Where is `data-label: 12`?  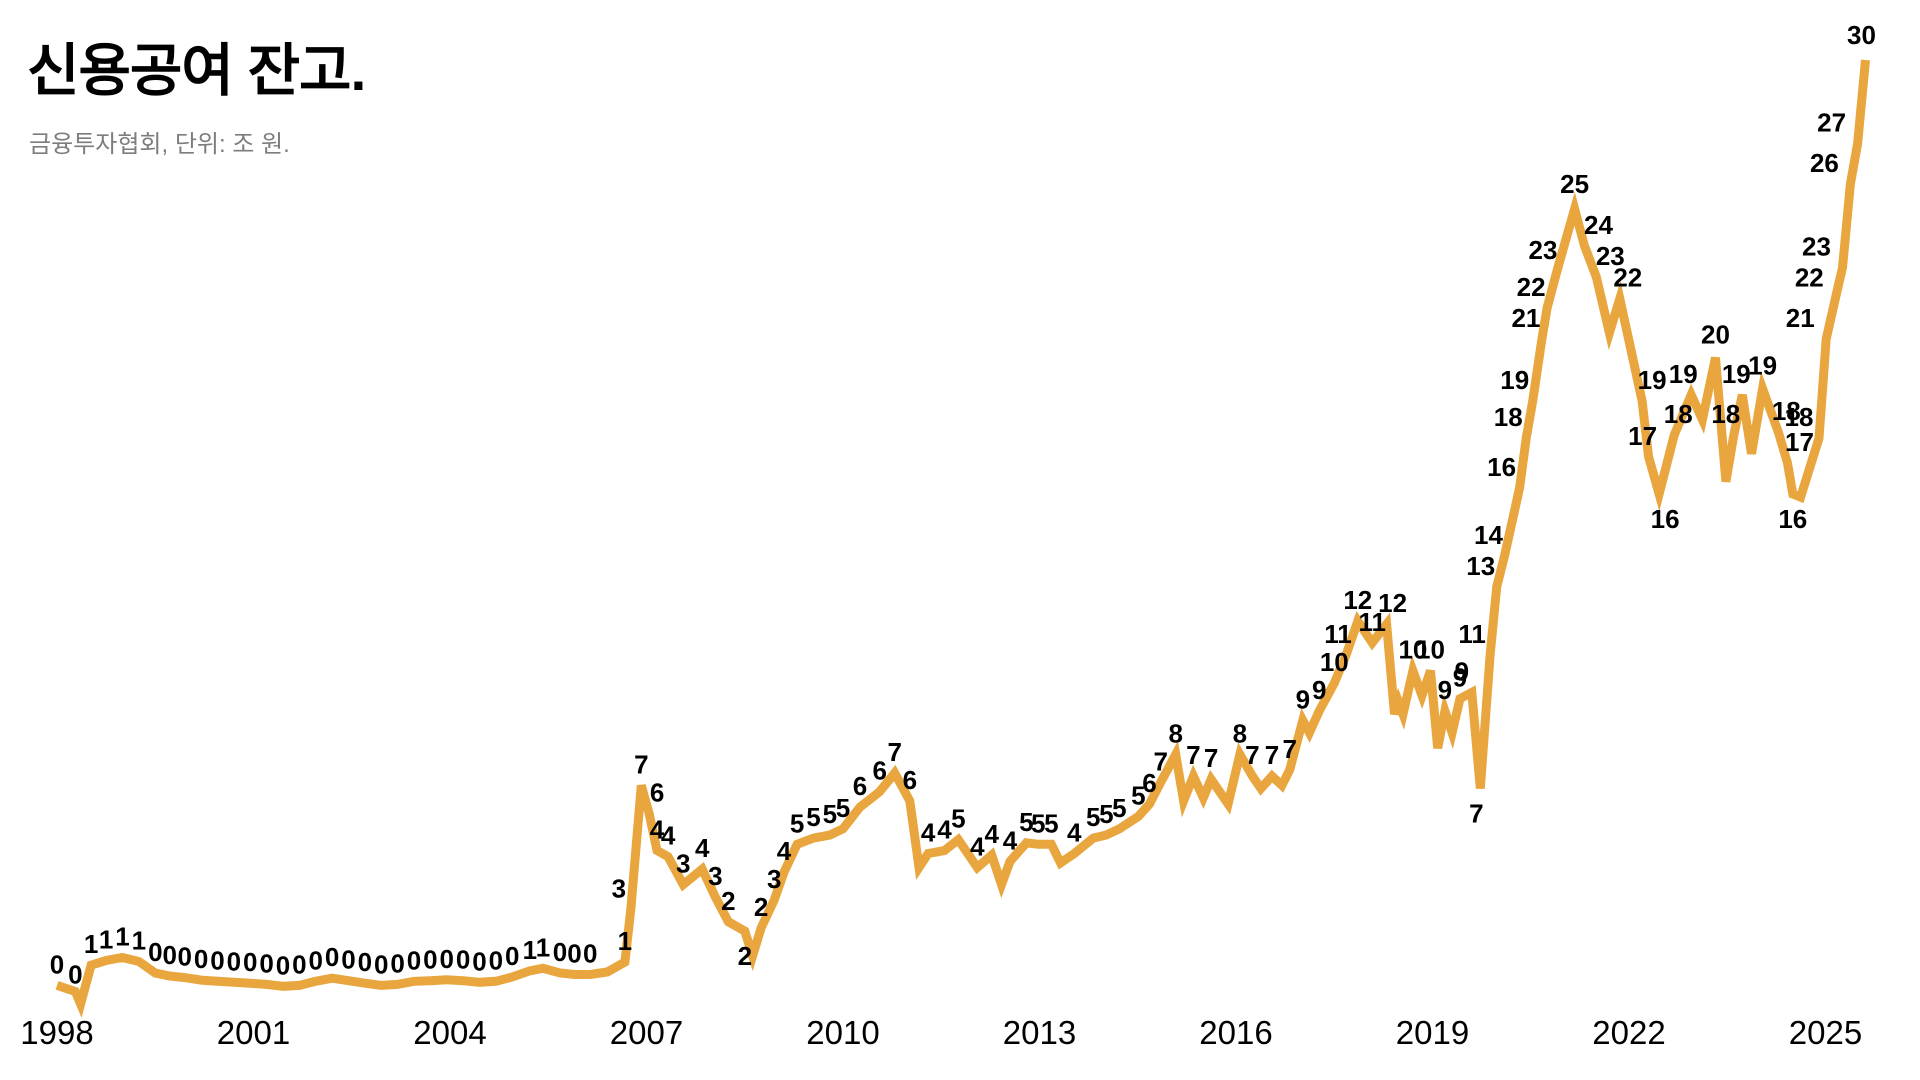 data-label: 12 is located at coordinates (1357, 600).